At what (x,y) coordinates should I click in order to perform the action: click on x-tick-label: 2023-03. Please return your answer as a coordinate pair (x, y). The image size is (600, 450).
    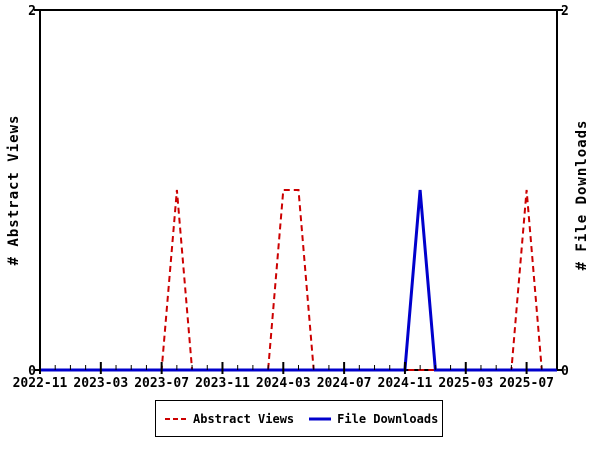
    Looking at the image, I should click on (100, 383).